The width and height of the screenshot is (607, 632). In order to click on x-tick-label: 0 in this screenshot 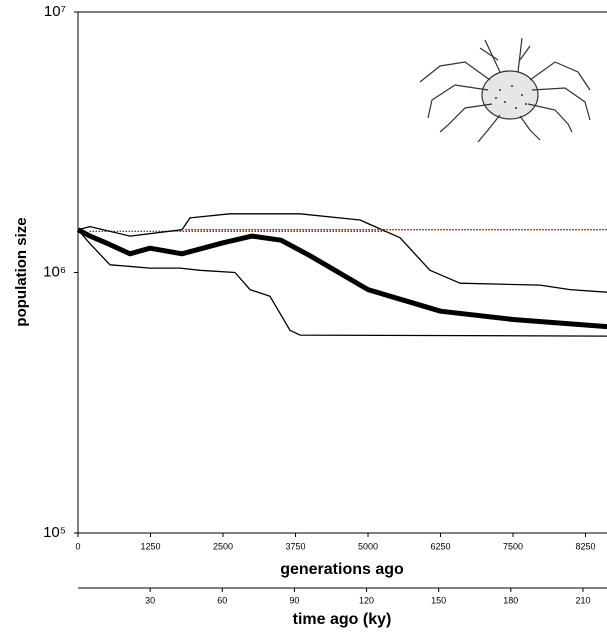, I will do `click(77, 546)`.